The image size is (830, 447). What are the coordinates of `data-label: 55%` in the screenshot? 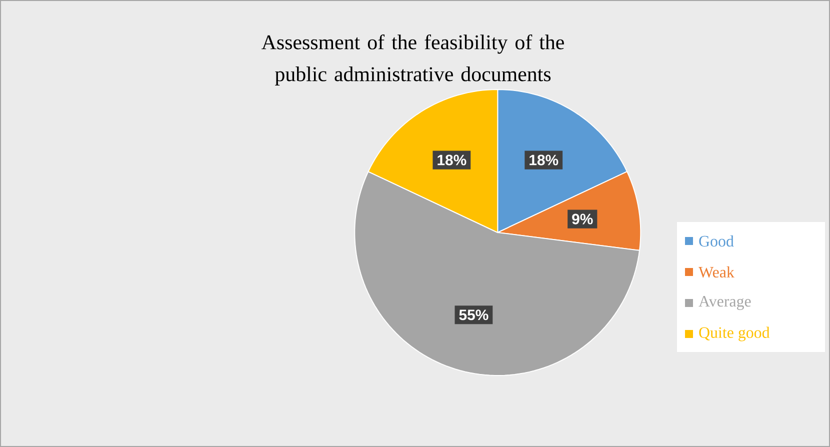 It's located at (473, 315).